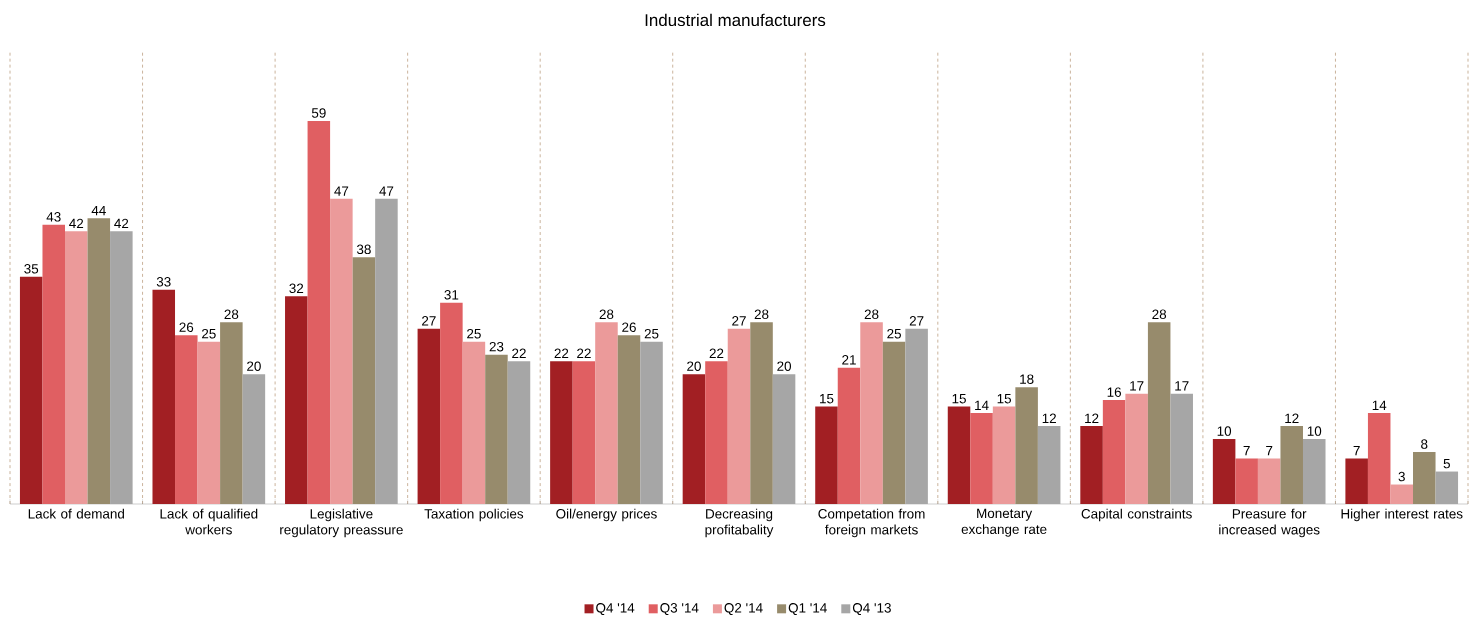 The image size is (1470, 621). Describe the element at coordinates (296, 288) in the screenshot. I see `data-label: 32` at that location.